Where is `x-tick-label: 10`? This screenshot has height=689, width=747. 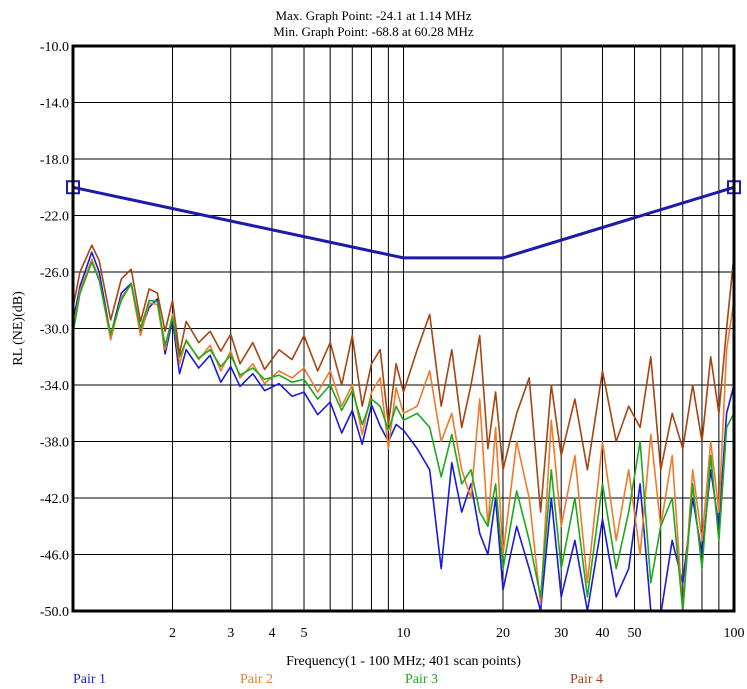
x-tick-label: 10 is located at coordinates (404, 633).